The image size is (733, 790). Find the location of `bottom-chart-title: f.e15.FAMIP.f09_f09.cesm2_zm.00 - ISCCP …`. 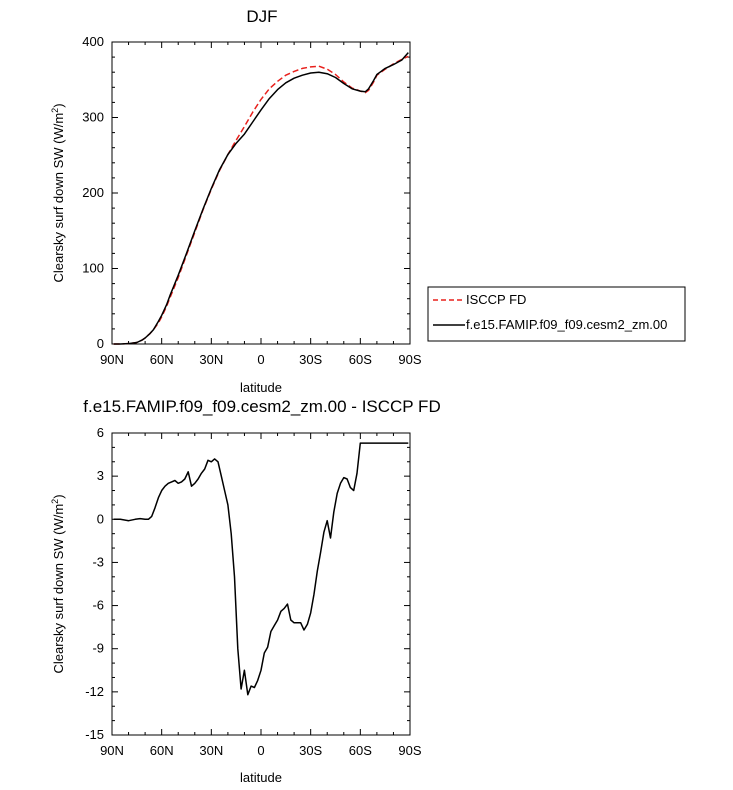

bottom-chart-title: f.e15.FAMIP.f09_f09.cesm2_zm.00 - ISCCP … is located at coordinates (261, 406).